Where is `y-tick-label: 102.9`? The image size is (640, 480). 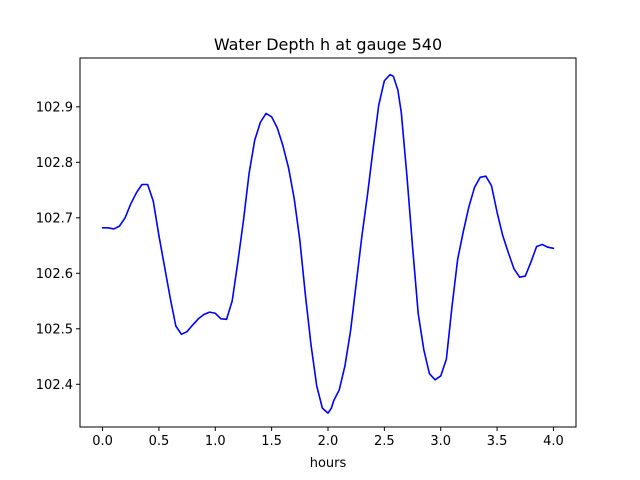 y-tick-label: 102.9 is located at coordinates (54, 107).